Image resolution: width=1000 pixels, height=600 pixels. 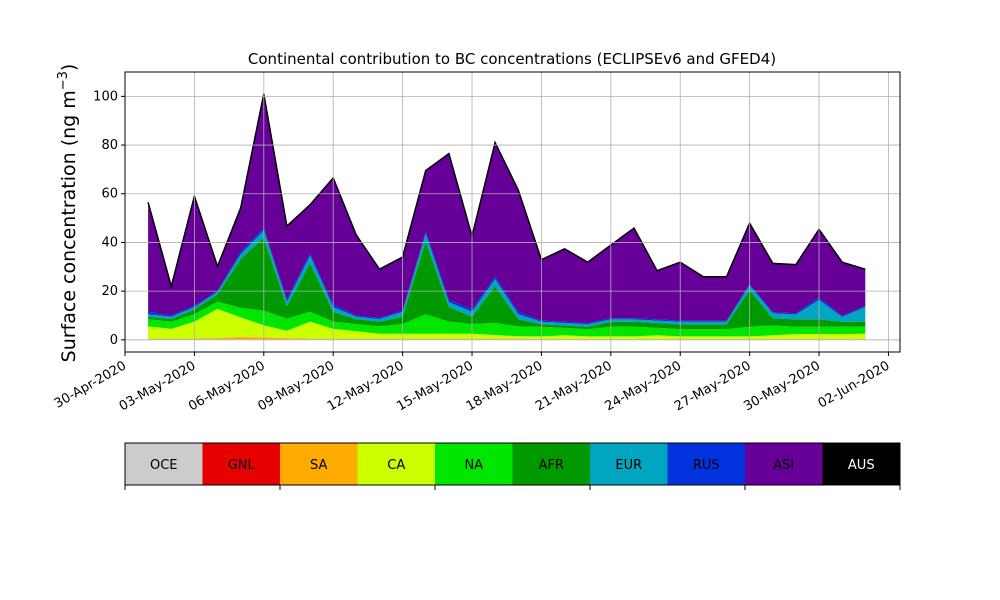 I want to click on x-tick-label: 06-May-2020, so click(x=227, y=386).